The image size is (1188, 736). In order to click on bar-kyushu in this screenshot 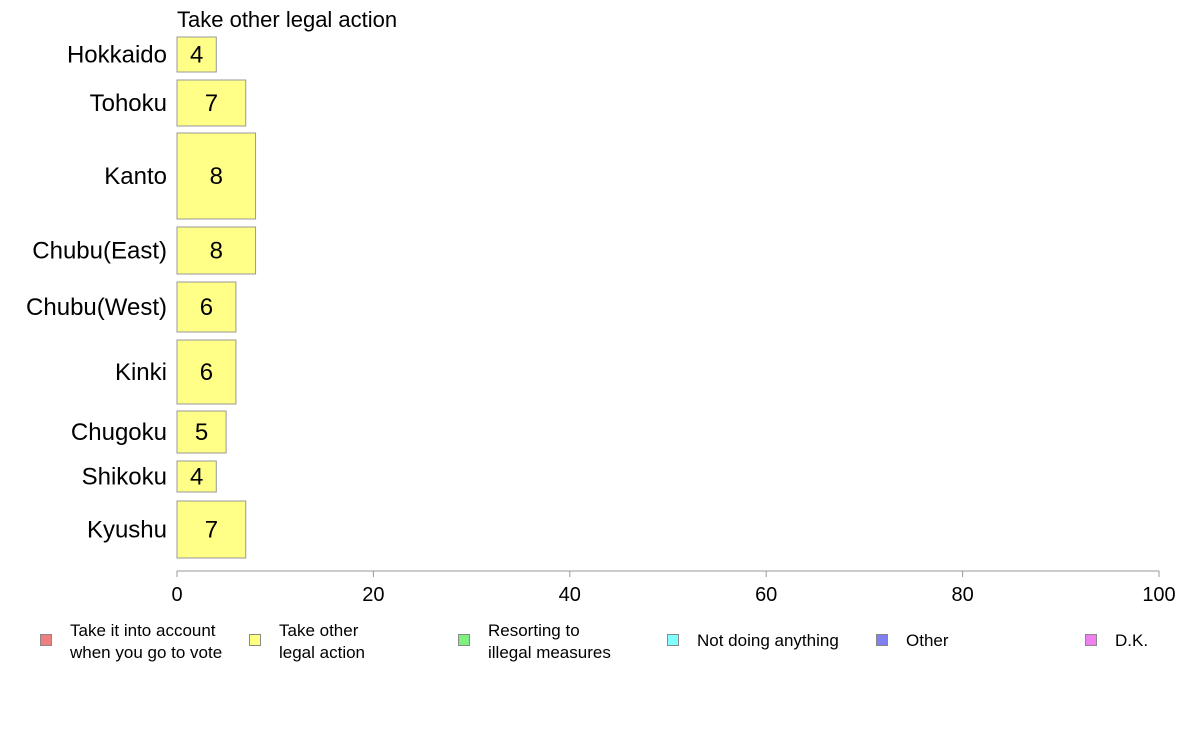, I will do `click(211, 529)`.